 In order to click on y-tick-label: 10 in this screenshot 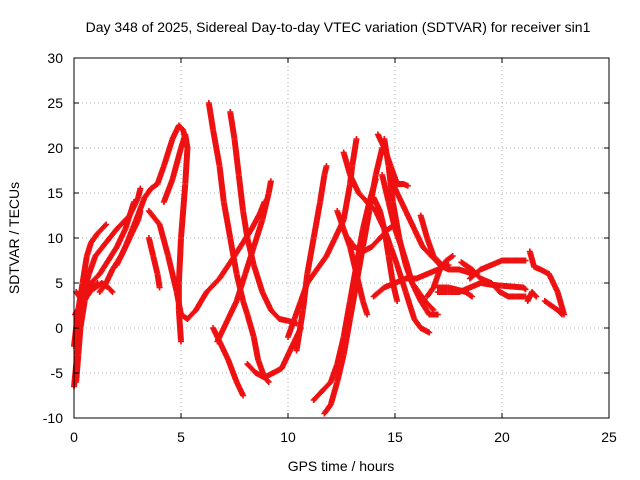, I will do `click(55, 238)`.